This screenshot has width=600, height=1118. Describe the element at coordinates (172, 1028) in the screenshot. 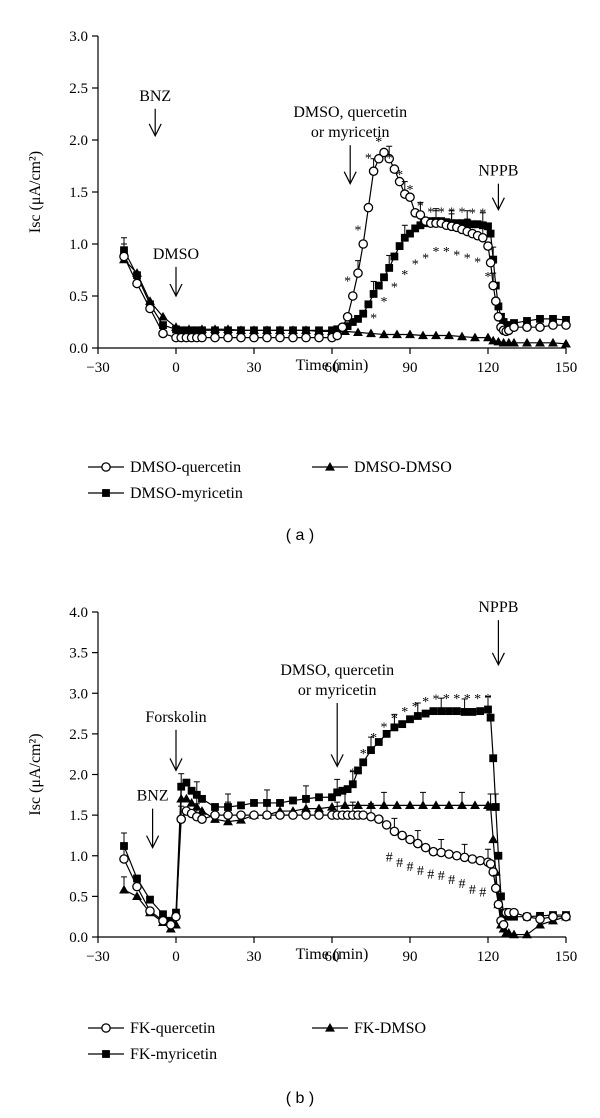

I see `legend-label: FK-quercetin` at that location.